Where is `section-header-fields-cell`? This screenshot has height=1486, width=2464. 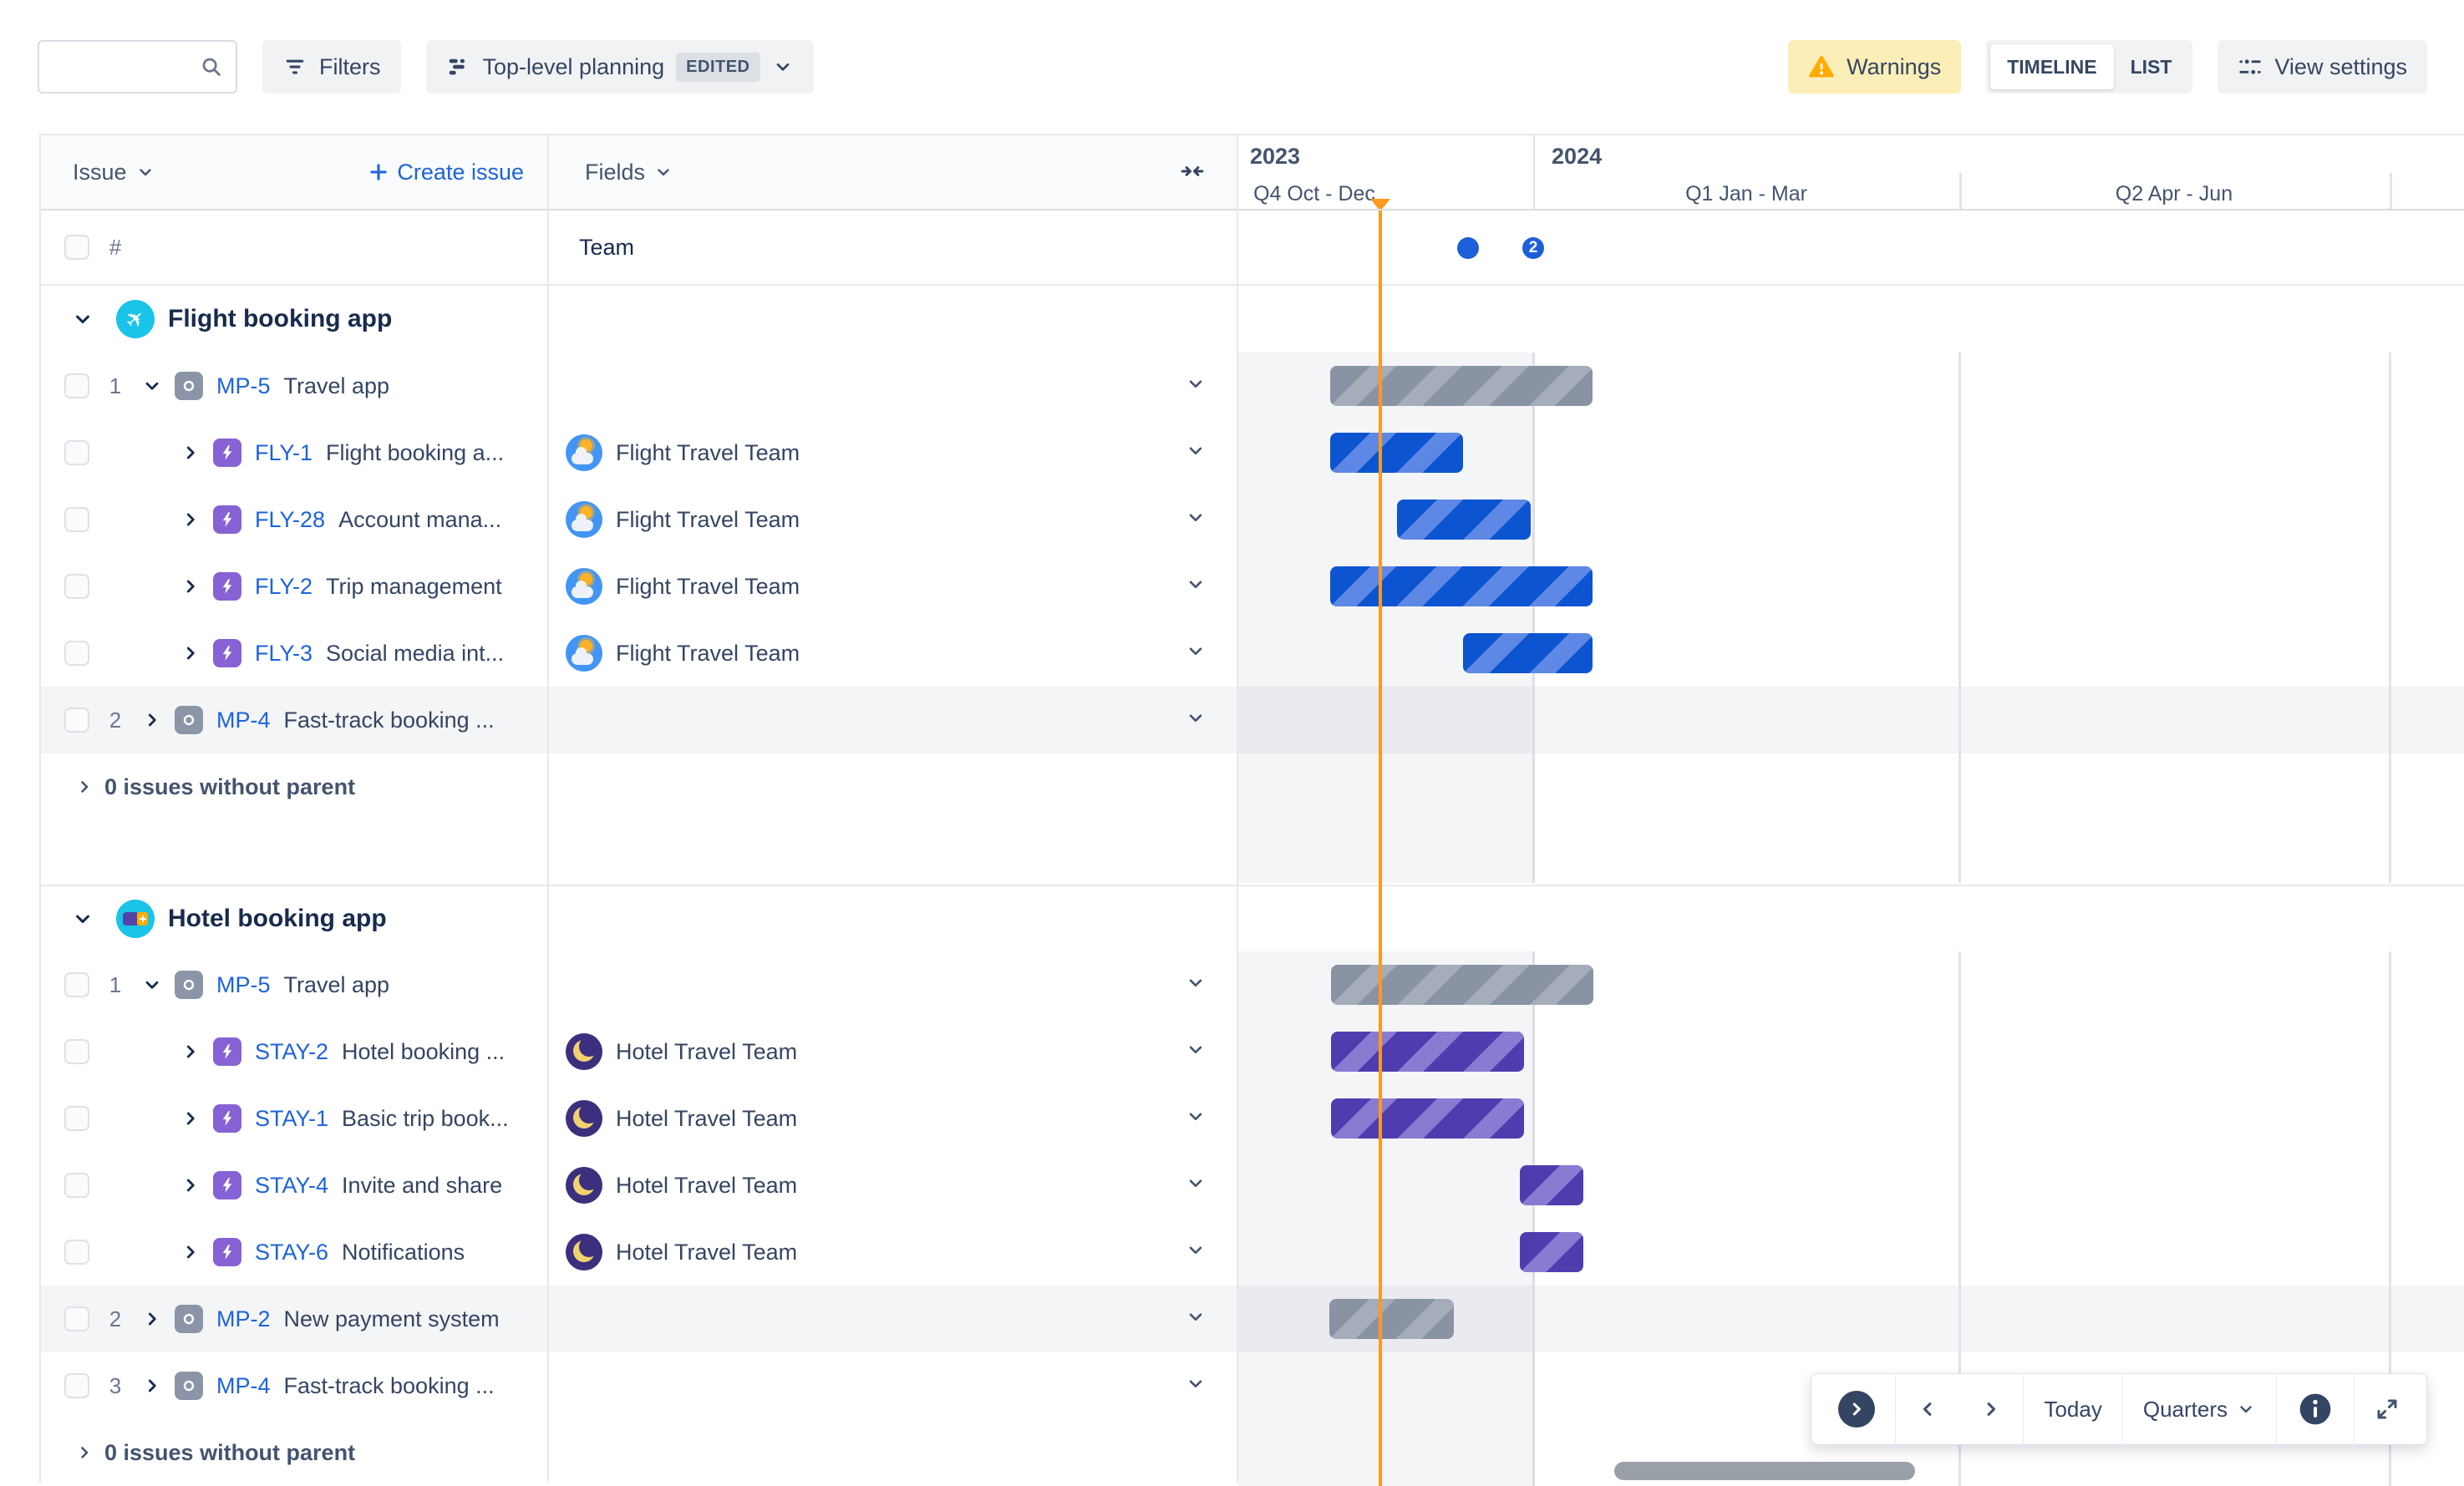
section-header-fields-cell is located at coordinates (894, 319).